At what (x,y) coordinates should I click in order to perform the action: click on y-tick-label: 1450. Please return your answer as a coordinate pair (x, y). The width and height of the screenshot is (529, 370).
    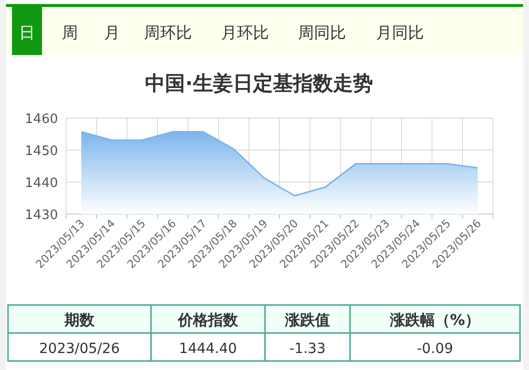
    Looking at the image, I should click on (41, 151).